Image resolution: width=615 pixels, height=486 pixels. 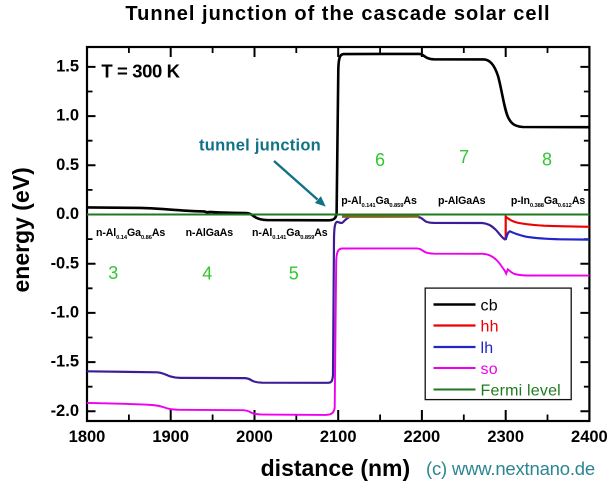 What do you see at coordinates (67, 67) in the screenshot?
I see `svg-text: 1.5` at bounding box center [67, 67].